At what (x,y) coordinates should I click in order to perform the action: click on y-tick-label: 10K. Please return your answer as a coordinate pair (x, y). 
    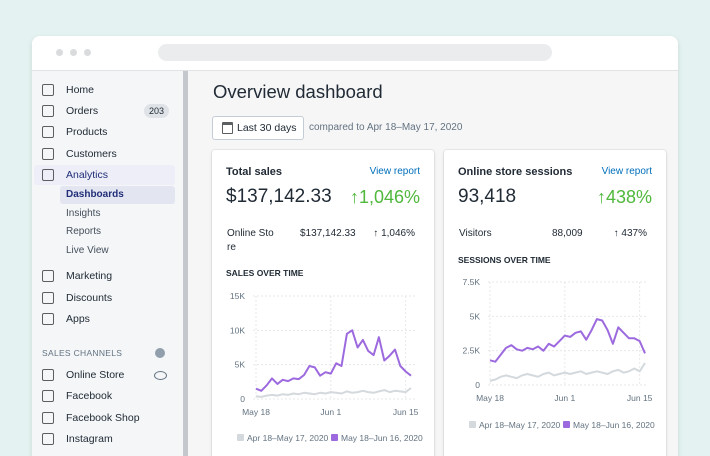
    Looking at the image, I should click on (237, 330).